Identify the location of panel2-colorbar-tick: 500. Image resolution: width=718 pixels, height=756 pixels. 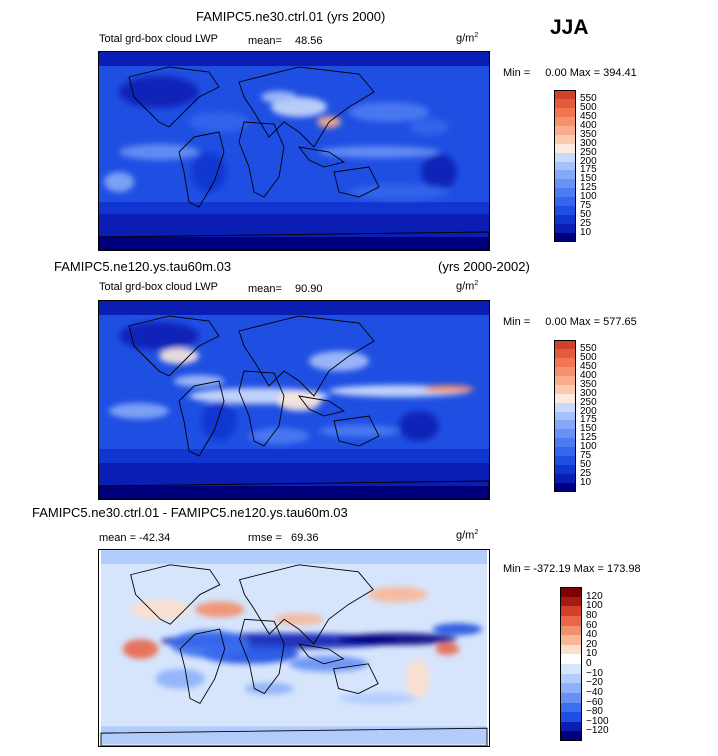
(588, 357).